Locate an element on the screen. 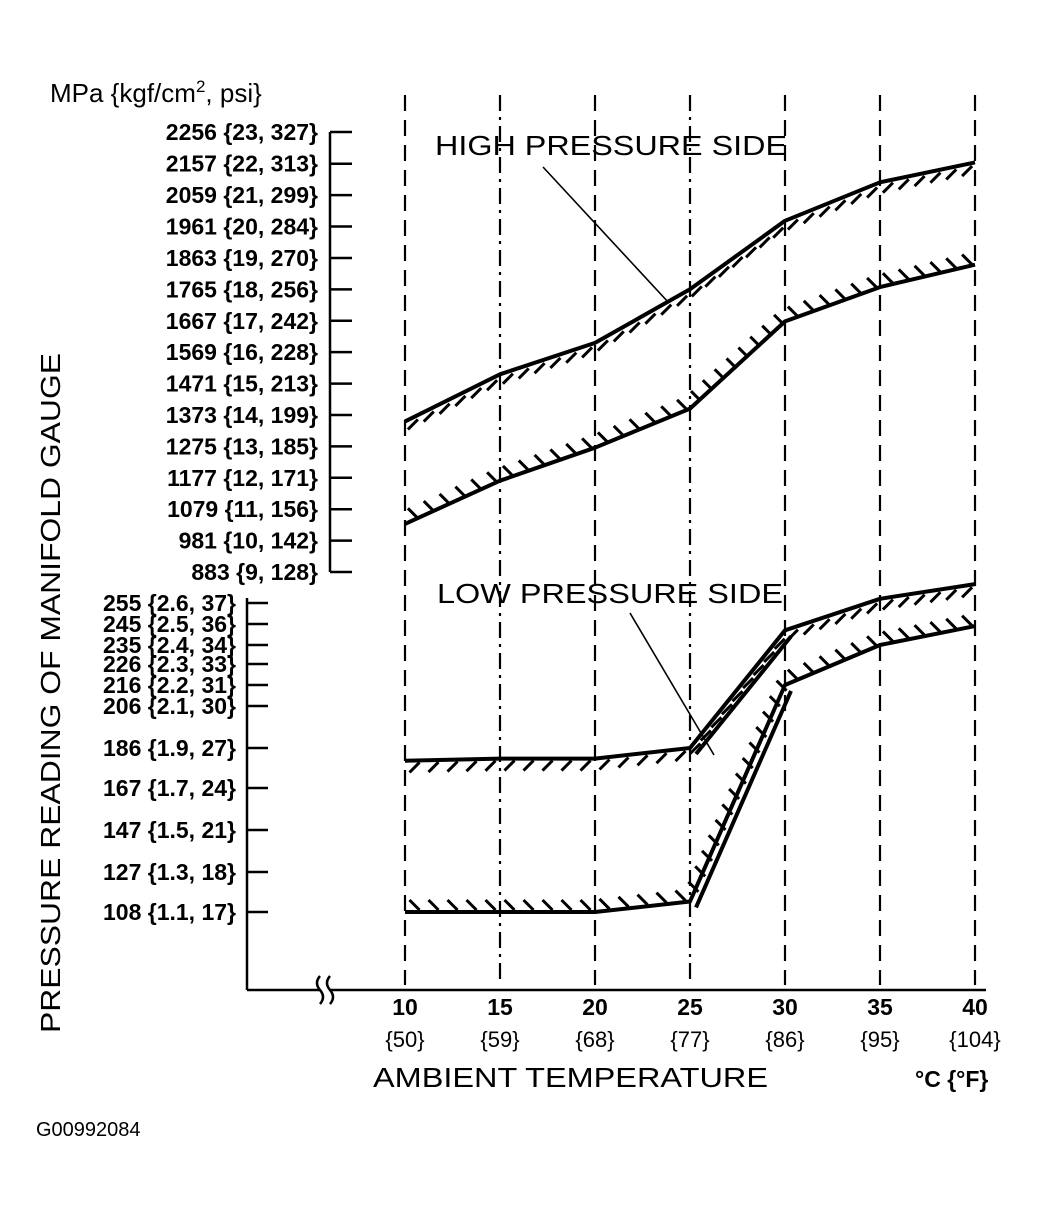 The width and height of the screenshot is (1049, 1211). x-tick-label-celsius: 40 is located at coordinates (975, 1007).